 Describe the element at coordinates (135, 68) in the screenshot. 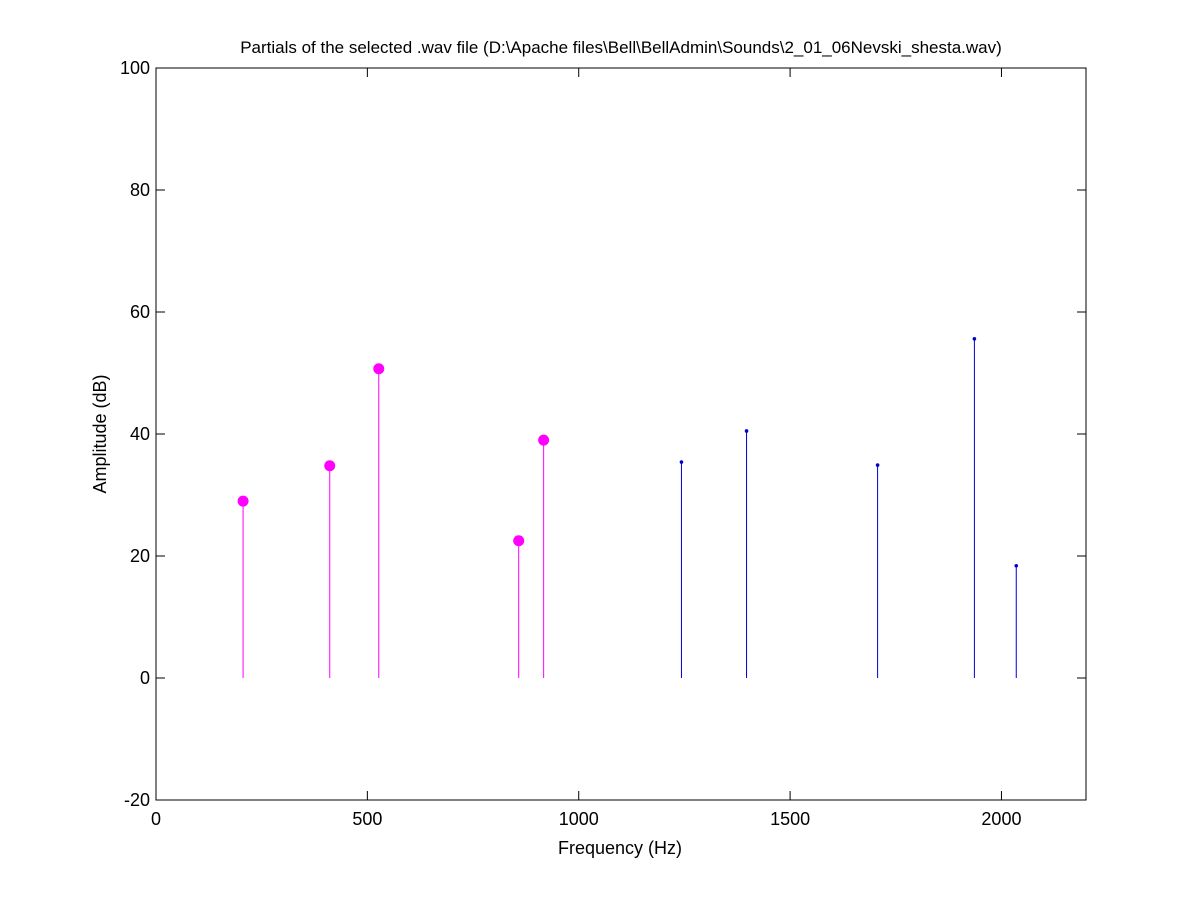

I see `y-tick-label: 100` at that location.